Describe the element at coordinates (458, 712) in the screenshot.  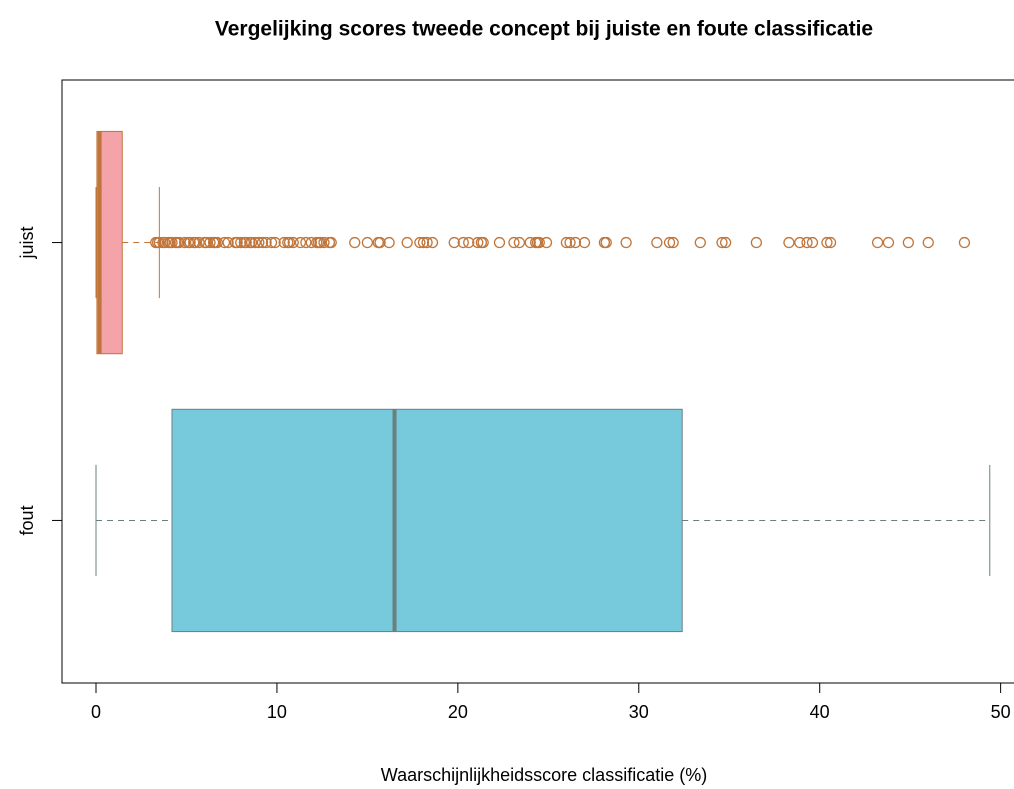
I see `x-tick-label: 20` at that location.